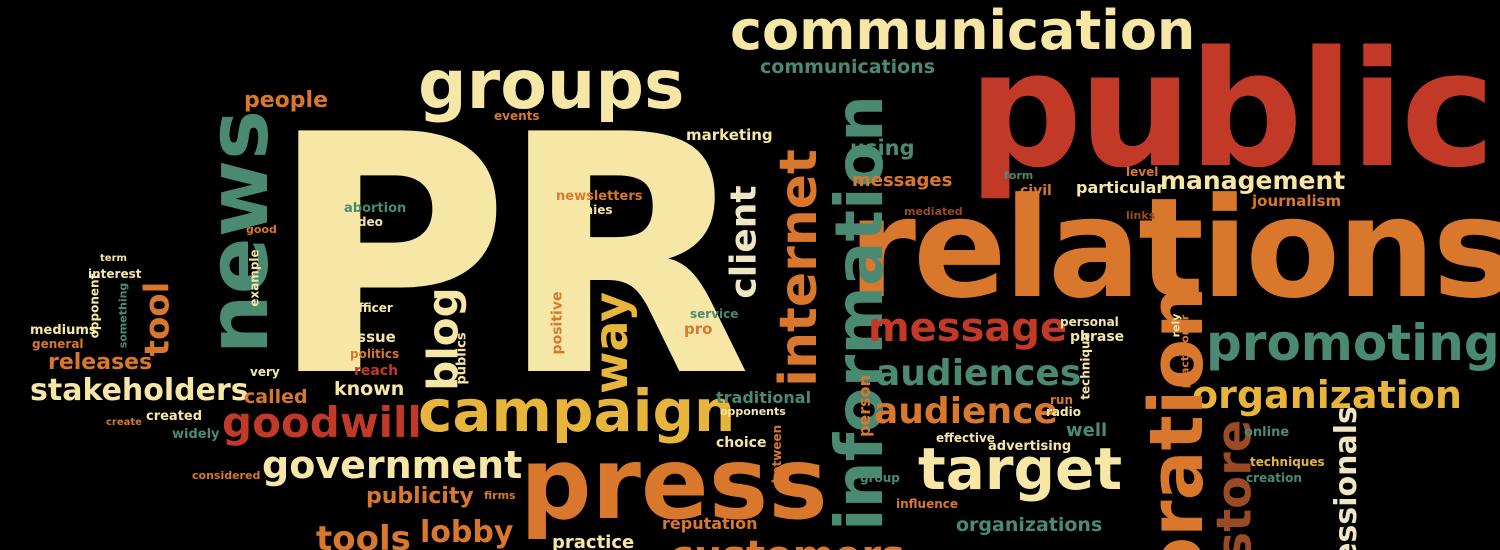 This screenshot has width=1500, height=550. Describe the element at coordinates (966, 411) in the screenshot. I see `word-audience: audience` at that location.